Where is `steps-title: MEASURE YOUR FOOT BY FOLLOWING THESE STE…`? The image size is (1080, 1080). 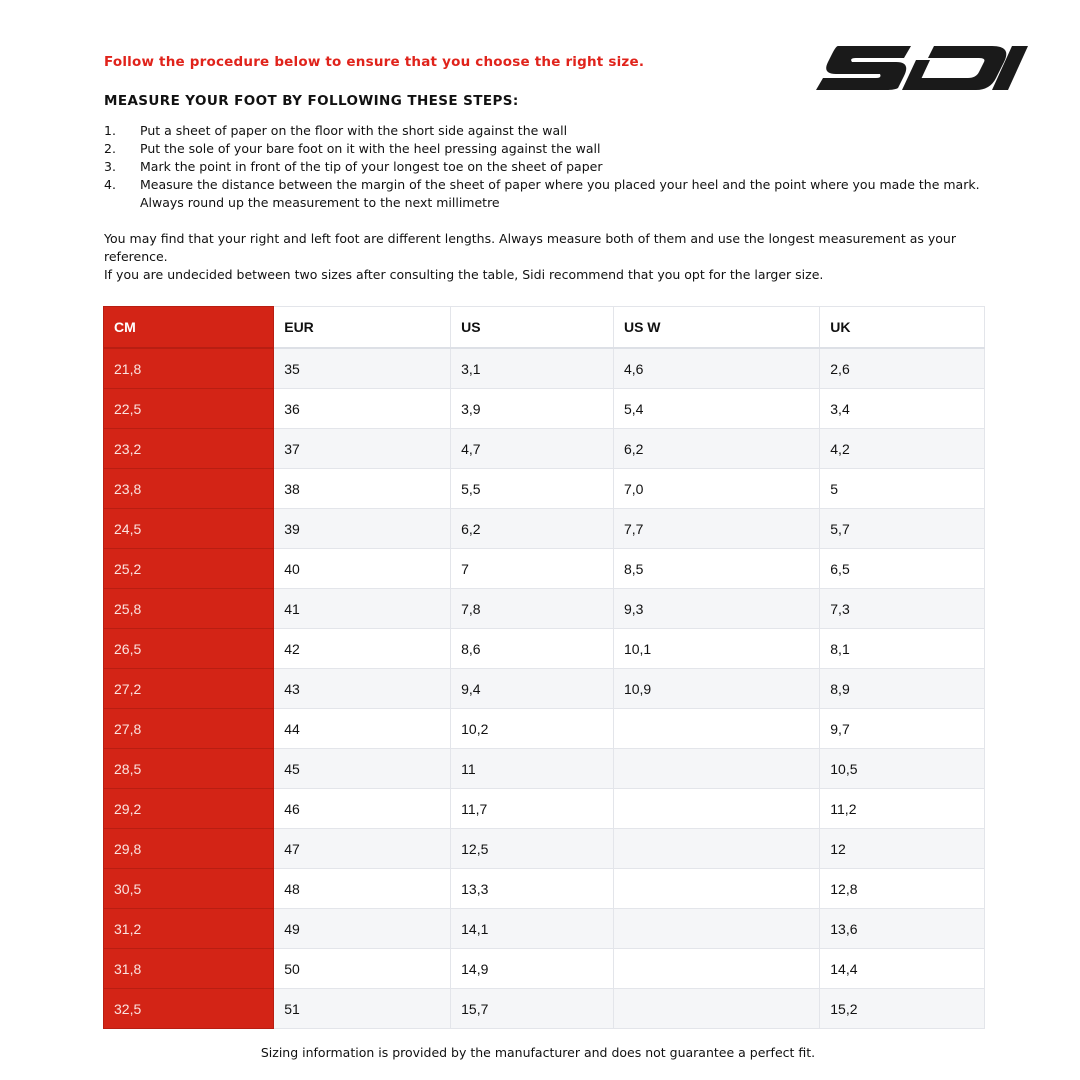
steps-title: MEASURE YOUR FOOT BY FOLLOWING THESE STE… is located at coordinates (311, 101).